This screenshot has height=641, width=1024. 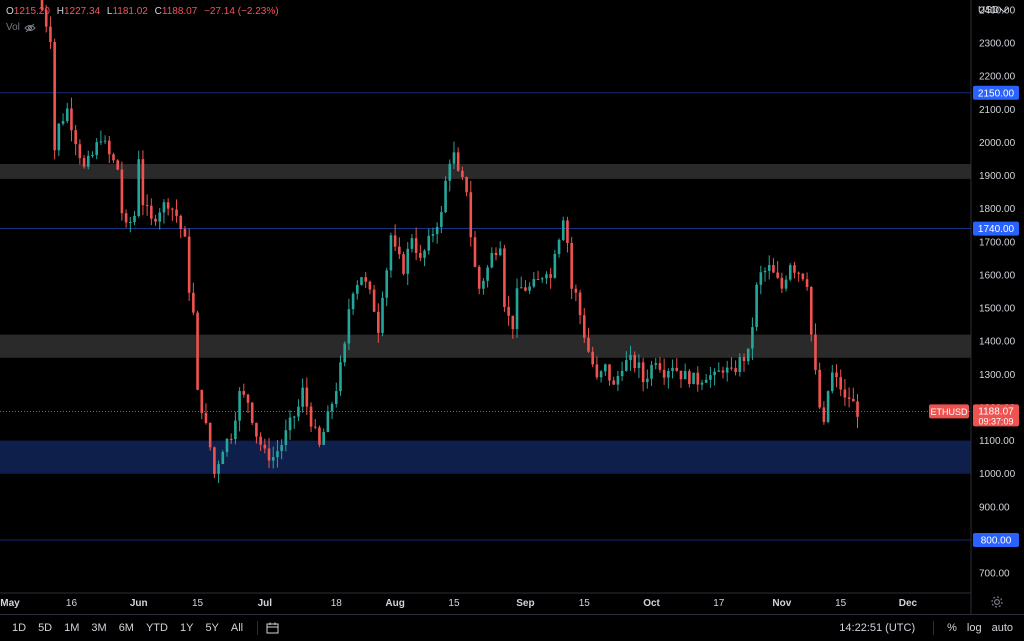 What do you see at coordinates (1002, 628) in the screenshot?
I see `auto-scale-toggle: auto` at bounding box center [1002, 628].